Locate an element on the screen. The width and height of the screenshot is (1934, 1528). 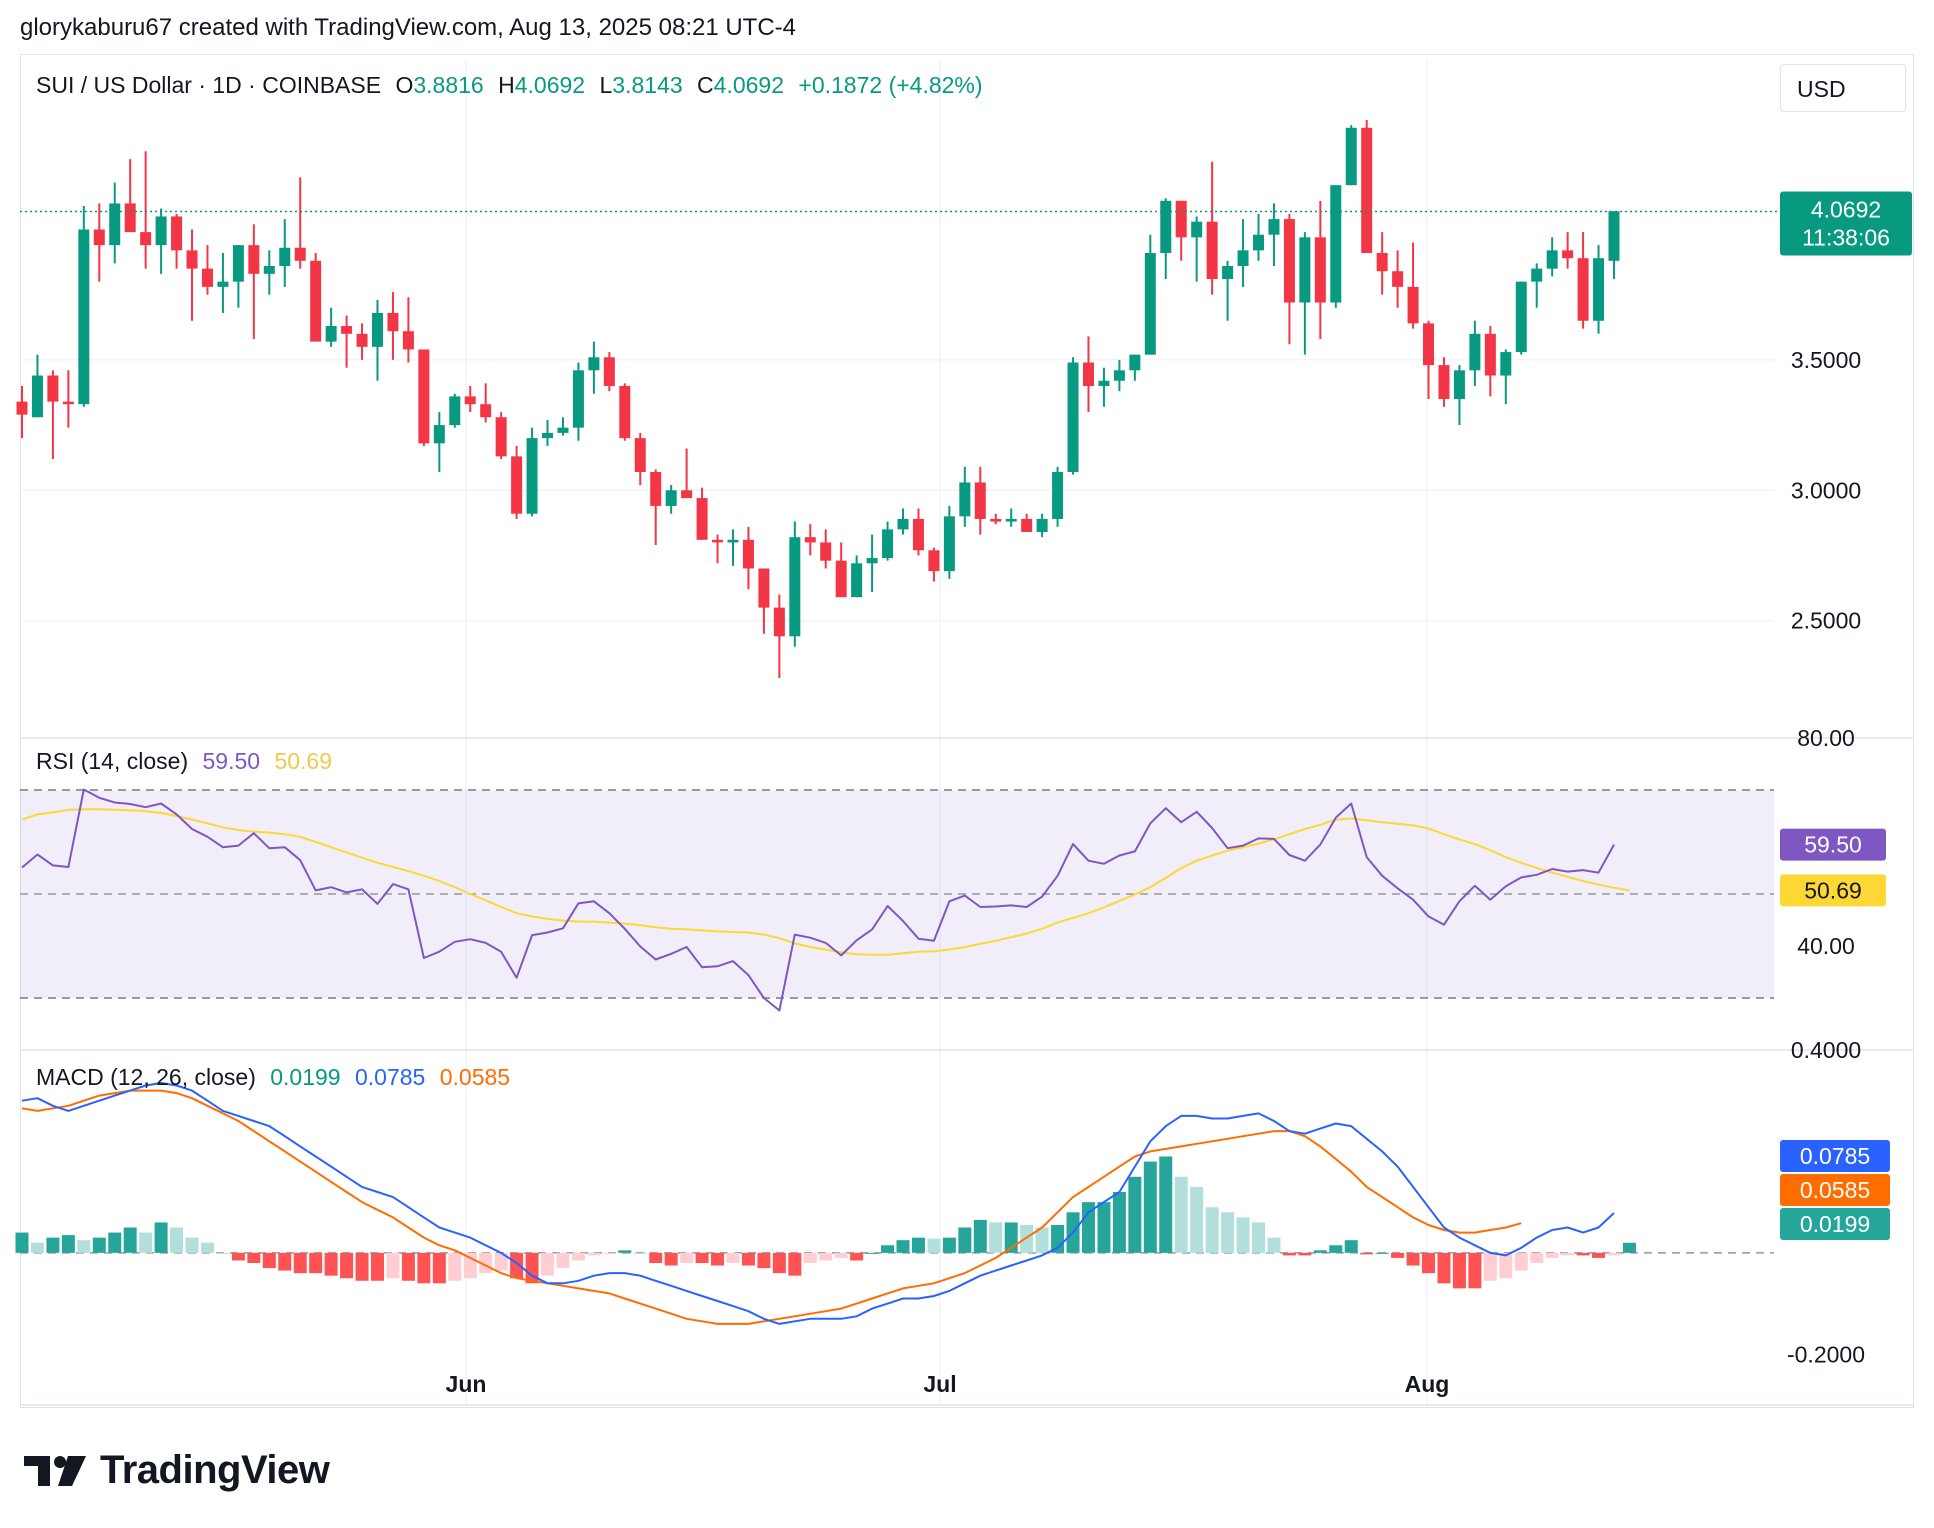
rsi-ma-value: 50.69 is located at coordinates (303, 761).